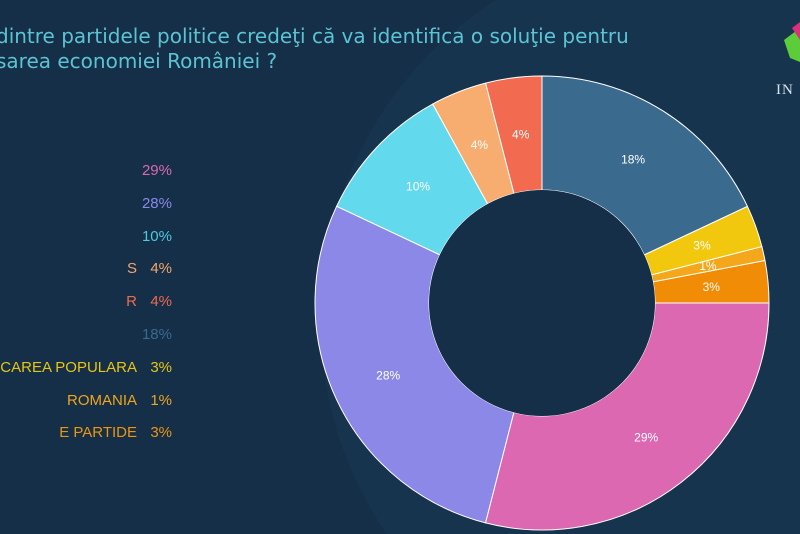 The image size is (800, 534). What do you see at coordinates (86, 336) in the screenshot?
I see `legend-item: 18%` at bounding box center [86, 336].